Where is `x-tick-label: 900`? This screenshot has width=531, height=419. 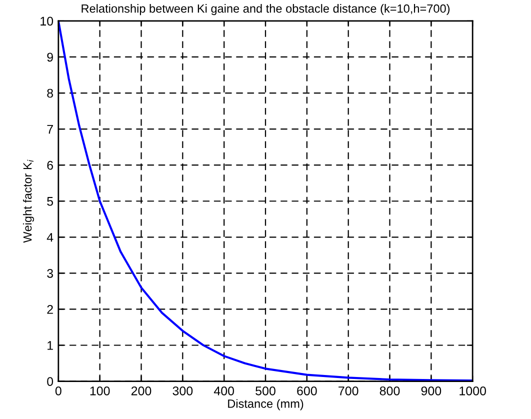
x-tick-label: 900 is located at coordinates (431, 391).